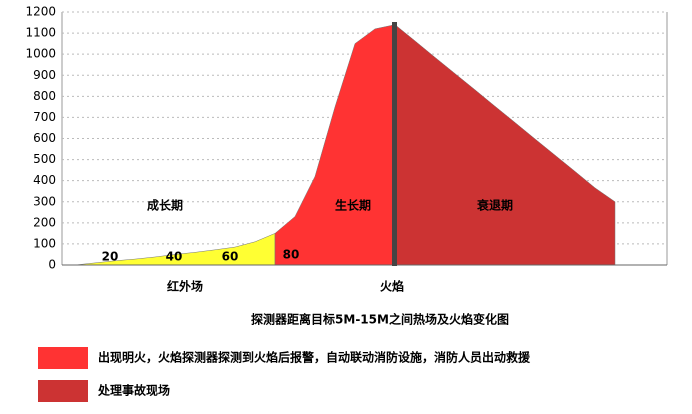 The width and height of the screenshot is (692, 414). I want to click on y-tick-label: 1200, so click(40, 12).